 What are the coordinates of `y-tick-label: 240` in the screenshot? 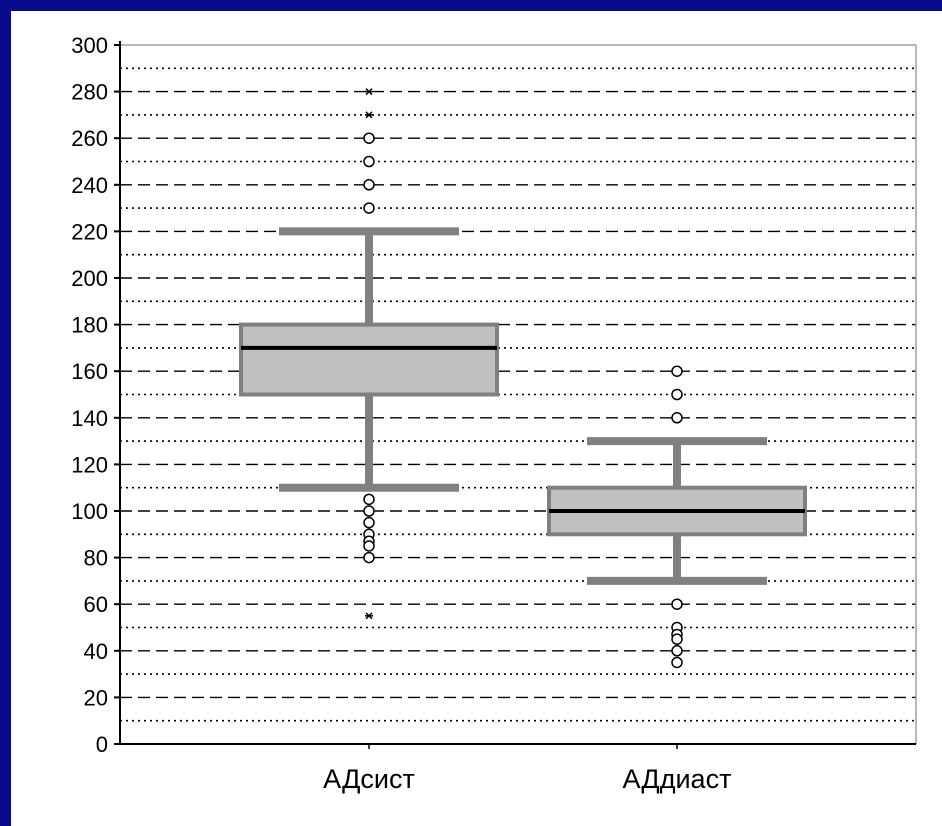 It's located at (89, 185).